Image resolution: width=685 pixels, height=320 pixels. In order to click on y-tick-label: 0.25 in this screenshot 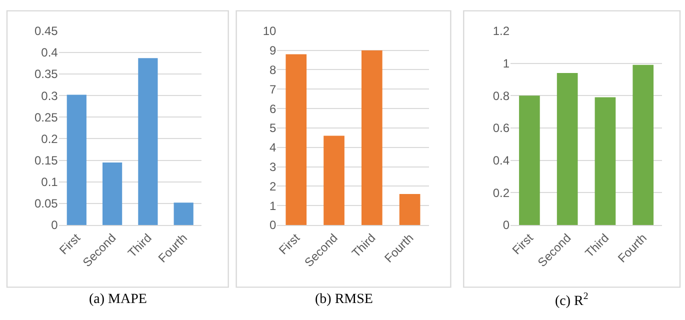, I will do `click(46, 117)`.